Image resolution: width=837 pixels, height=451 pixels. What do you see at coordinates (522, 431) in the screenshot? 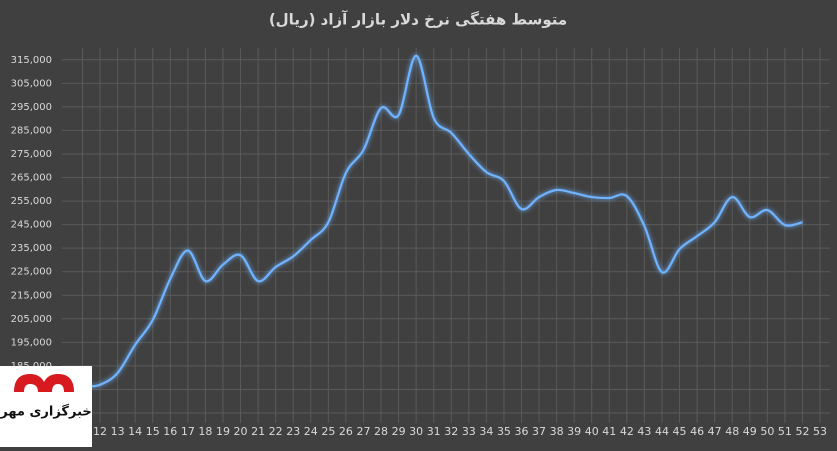
I see `x-tick-label: 36` at bounding box center [522, 431].